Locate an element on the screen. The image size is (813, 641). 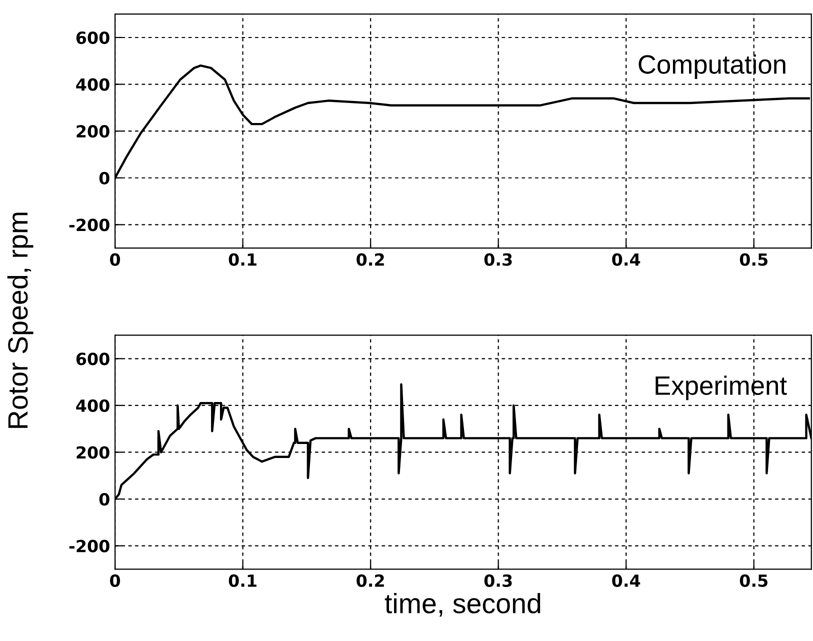
x-axis-title: time, second is located at coordinates (462, 604).